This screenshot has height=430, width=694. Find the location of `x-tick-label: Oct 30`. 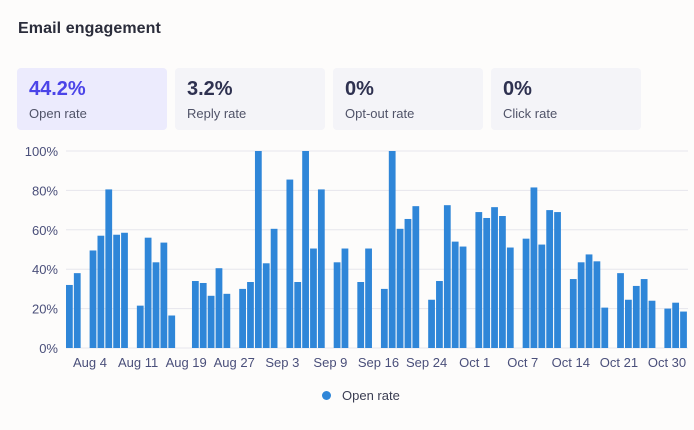

x-tick-label: Oct 30 is located at coordinates (667, 362).